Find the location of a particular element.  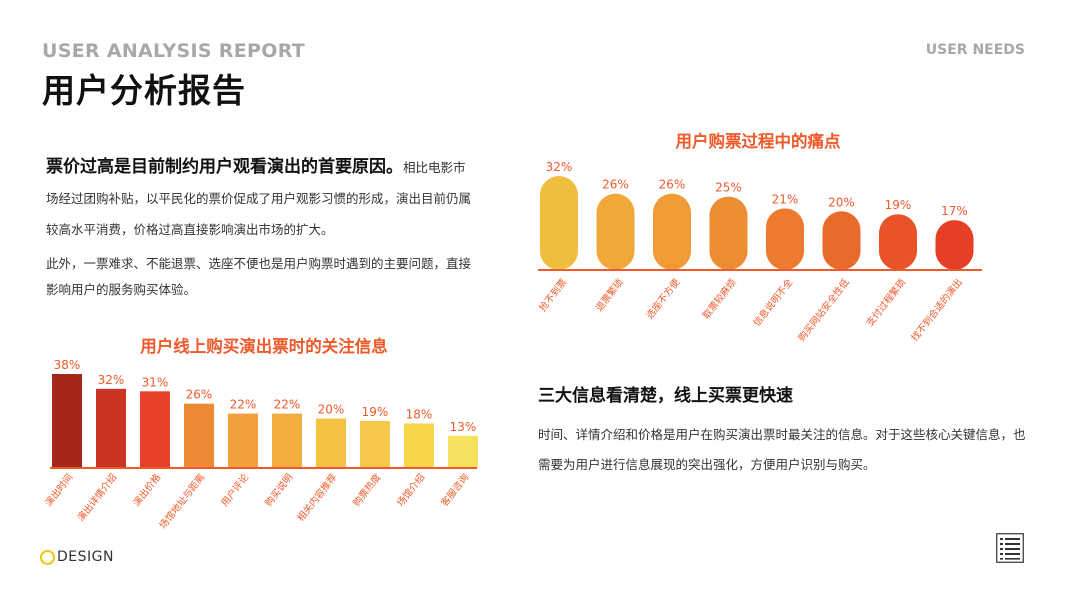

attention-value-label: 18% is located at coordinates (419, 414).